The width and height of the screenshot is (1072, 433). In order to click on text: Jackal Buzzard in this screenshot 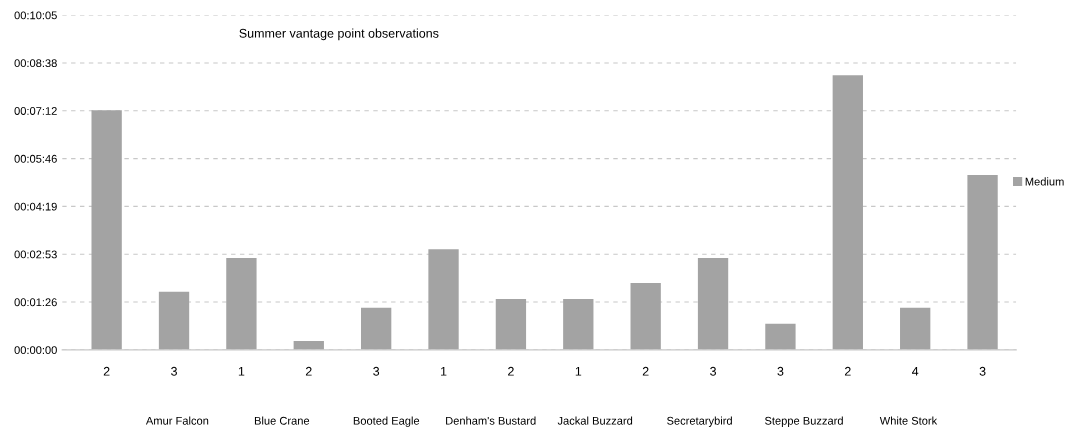, I will do `click(595, 420)`.